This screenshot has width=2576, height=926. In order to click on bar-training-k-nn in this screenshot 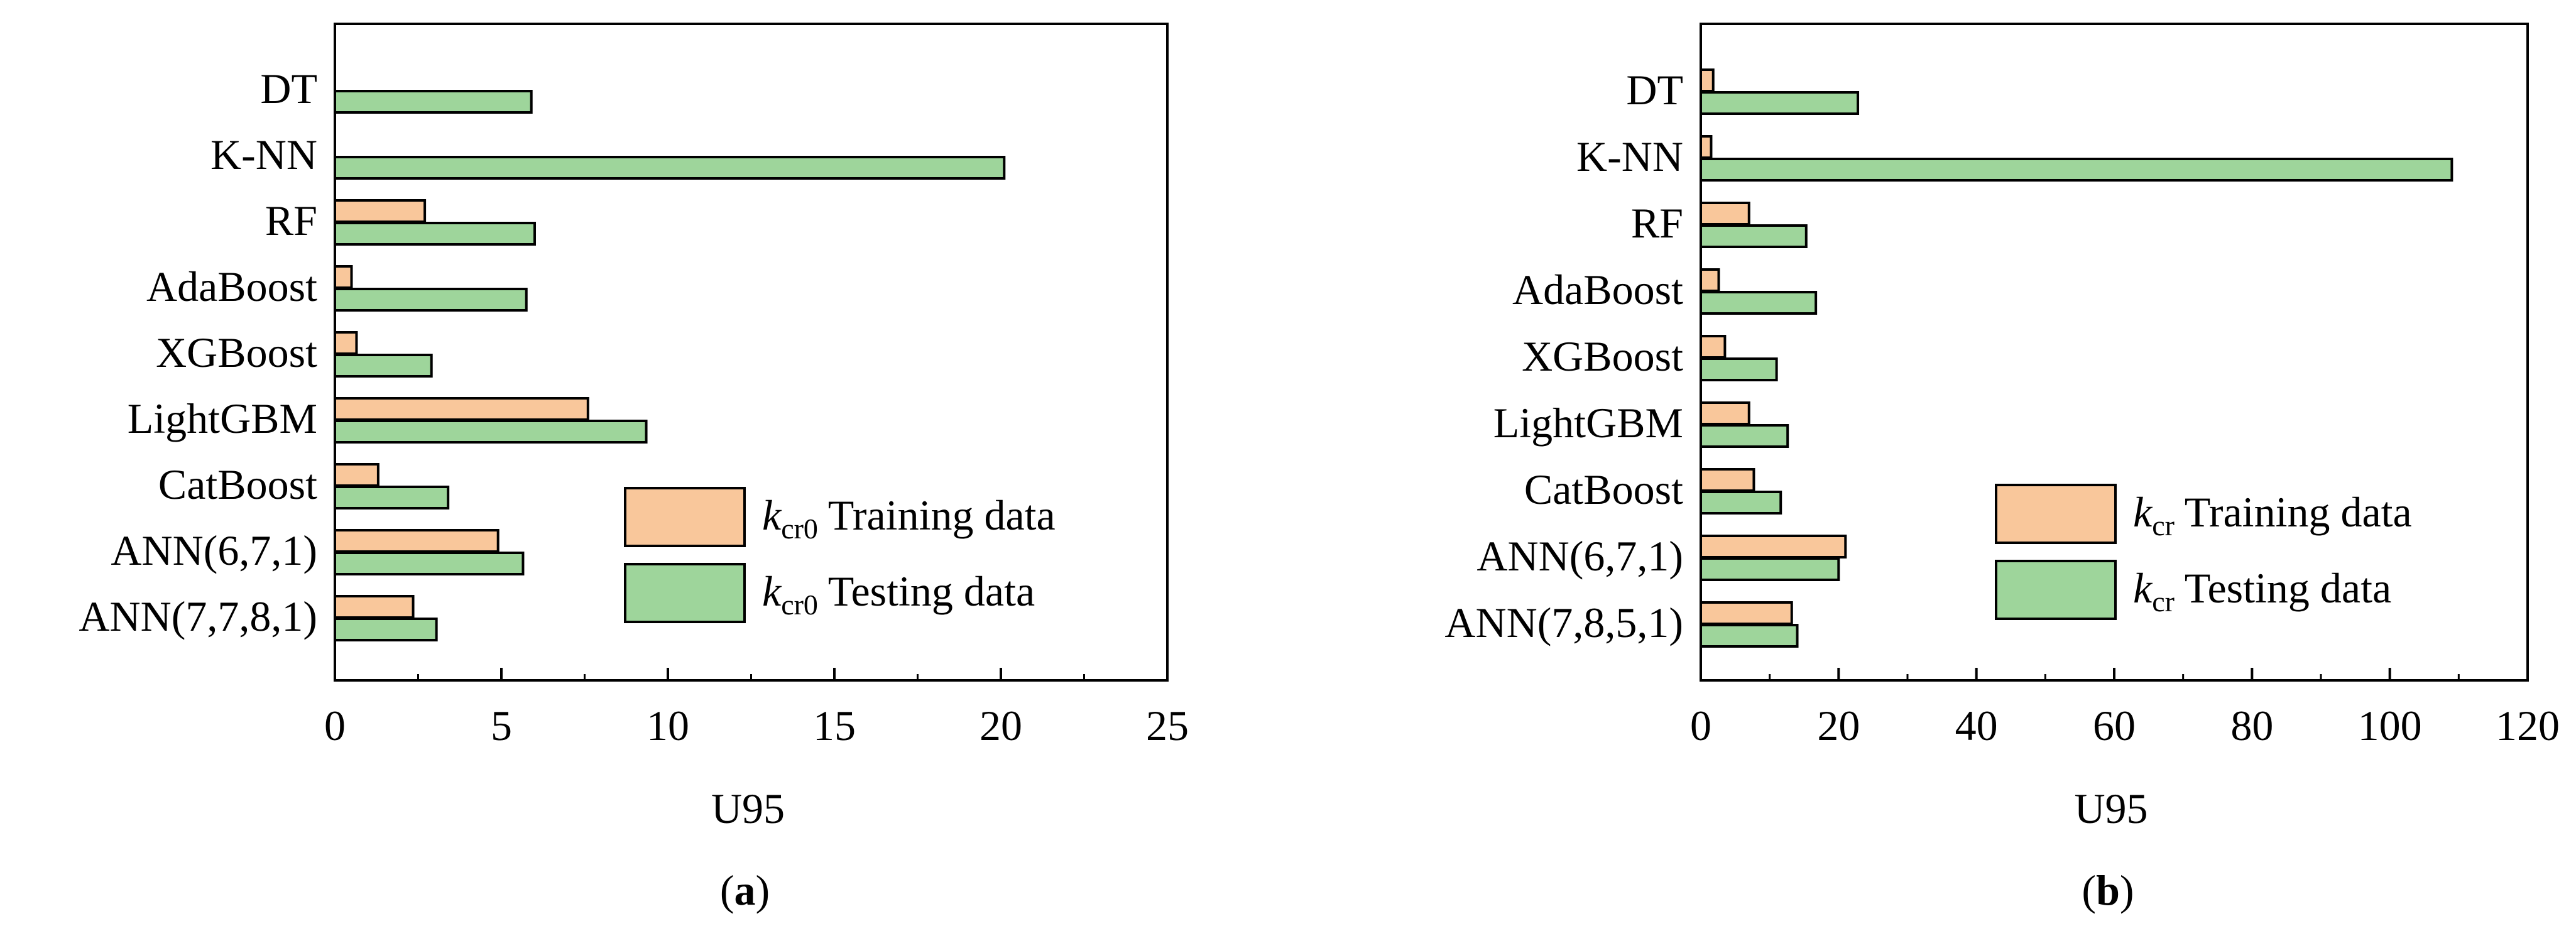, I will do `click(1707, 147)`.